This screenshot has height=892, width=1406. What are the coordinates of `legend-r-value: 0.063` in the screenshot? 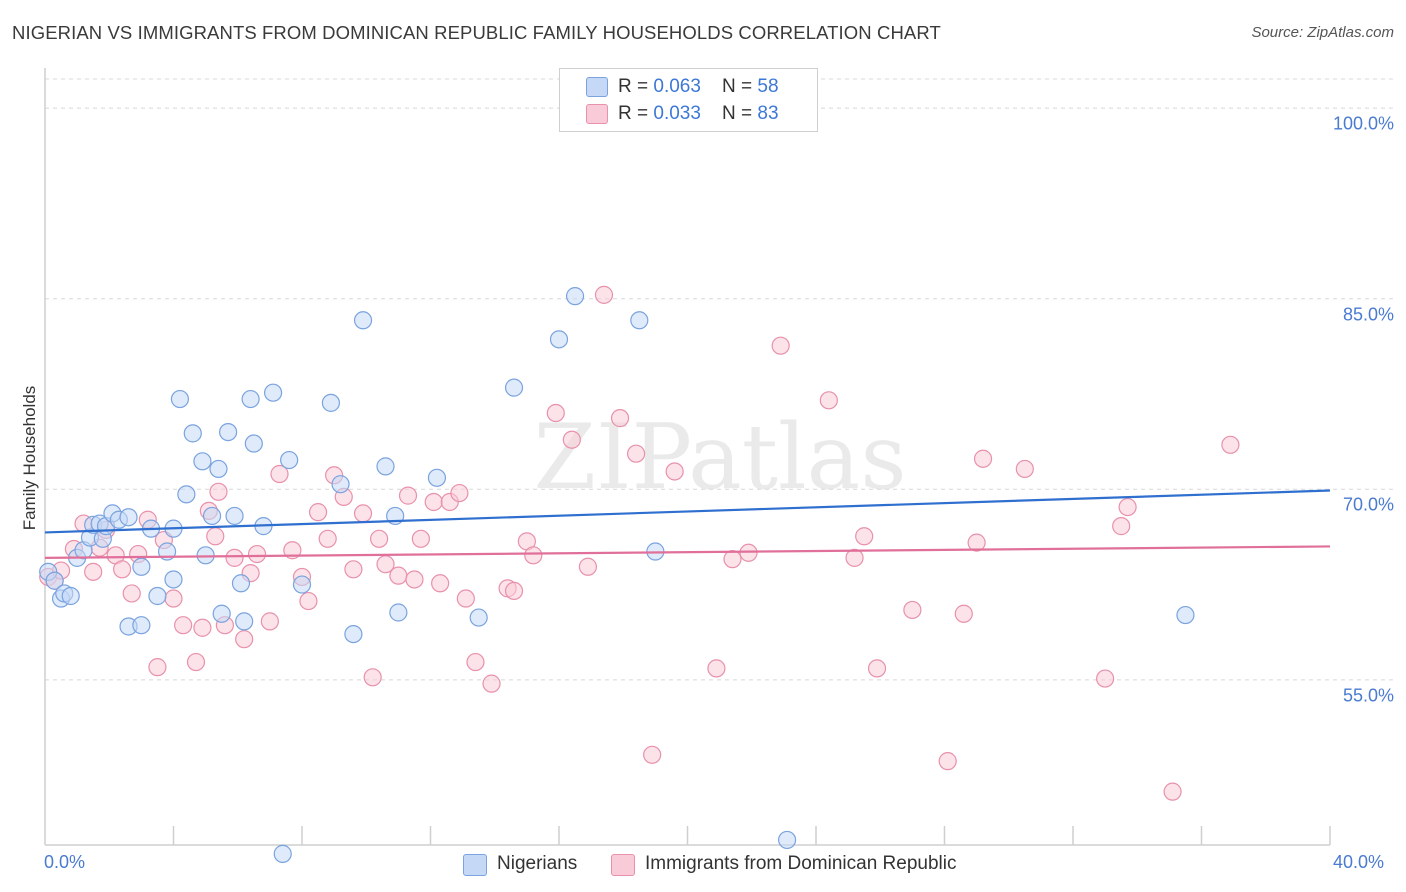 It's located at (677, 86).